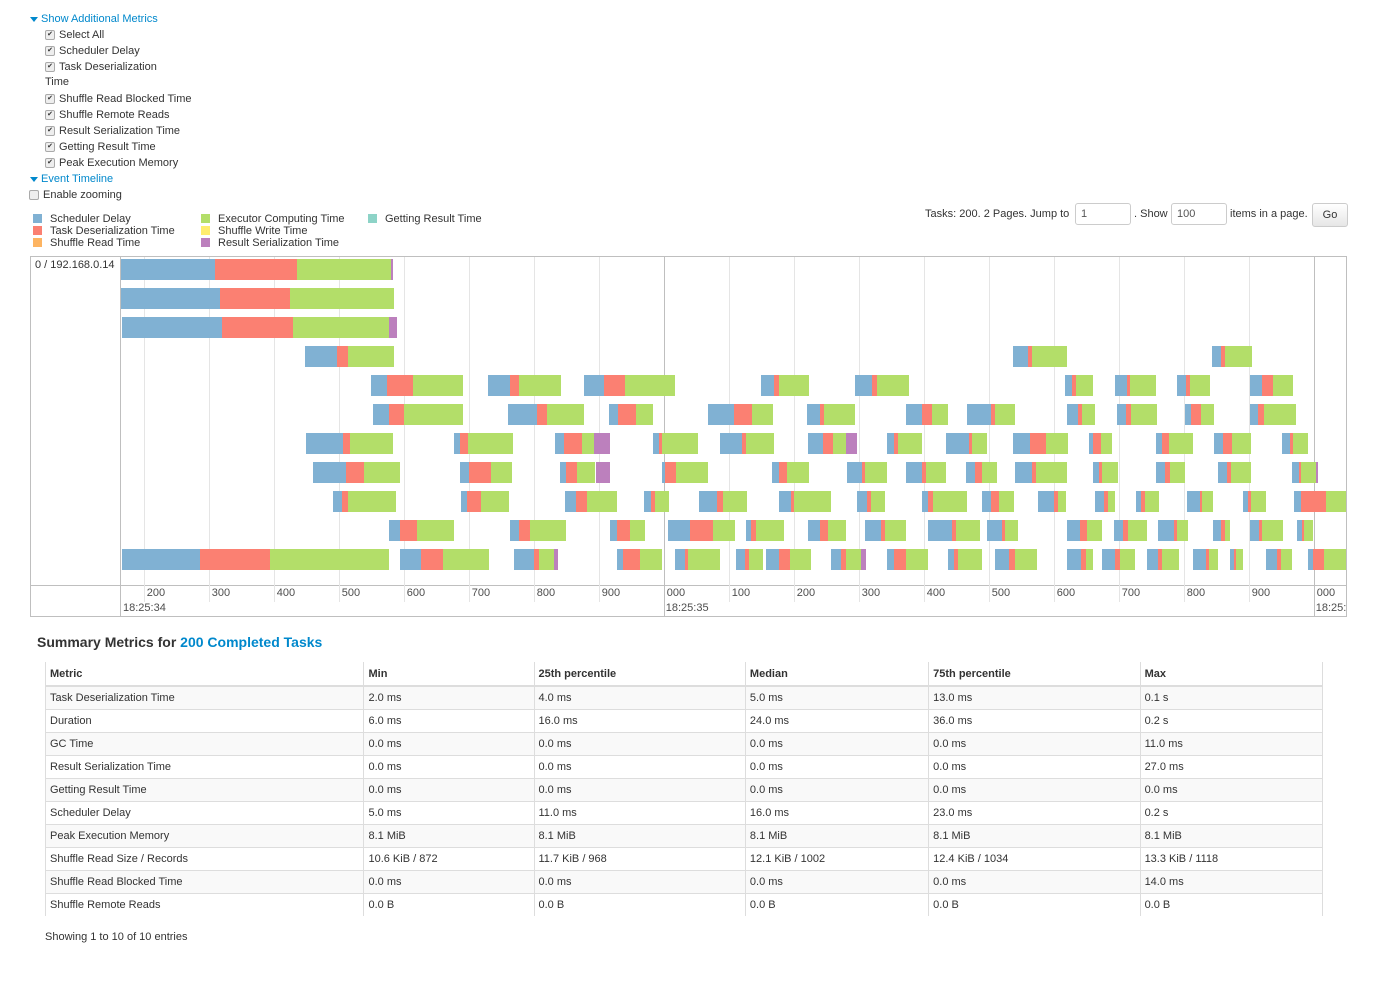 The width and height of the screenshot is (1392, 984). Describe the element at coordinates (1231, 674) in the screenshot. I see `column-header: Max` at that location.